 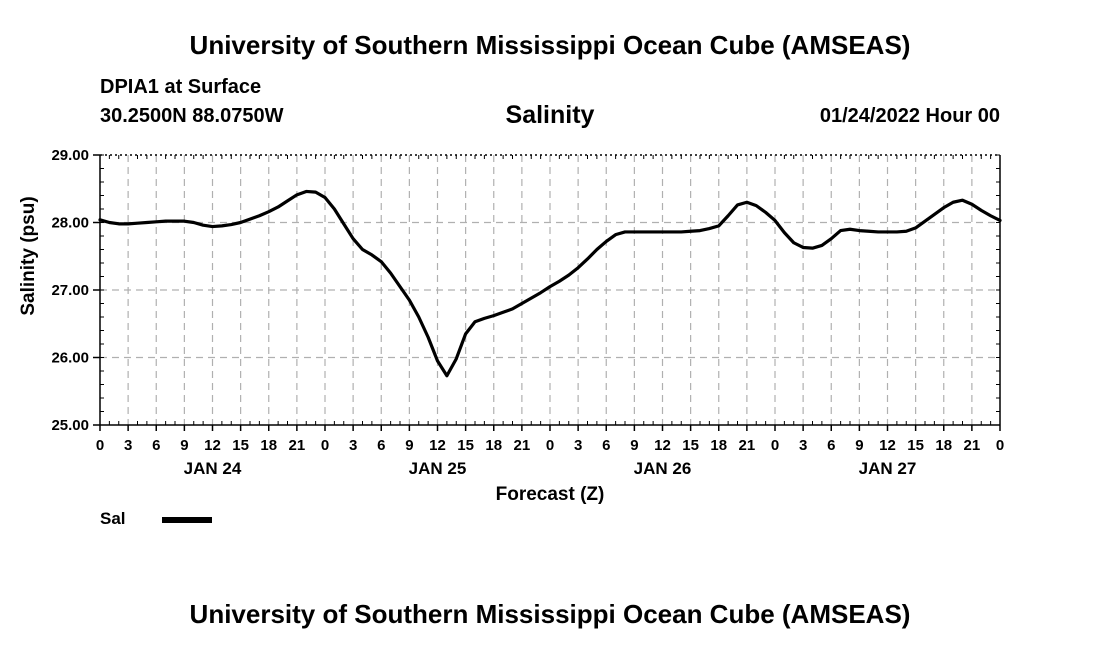 I want to click on day-label: JAN 27, so click(x=888, y=468).